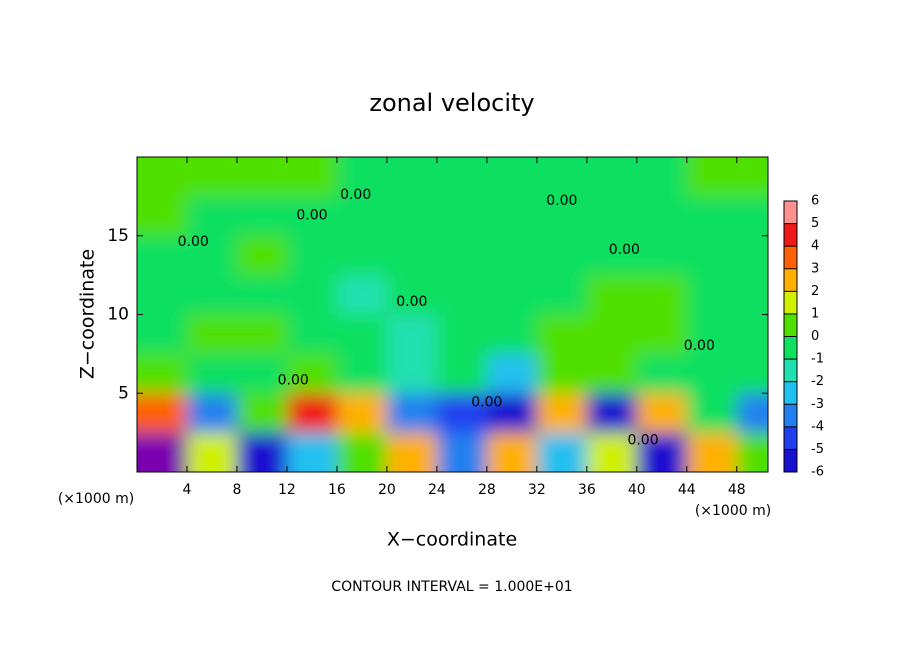 The width and height of the screenshot is (904, 658). Describe the element at coordinates (817, 426) in the screenshot. I see `colorbar-tick-label: -4` at that location.